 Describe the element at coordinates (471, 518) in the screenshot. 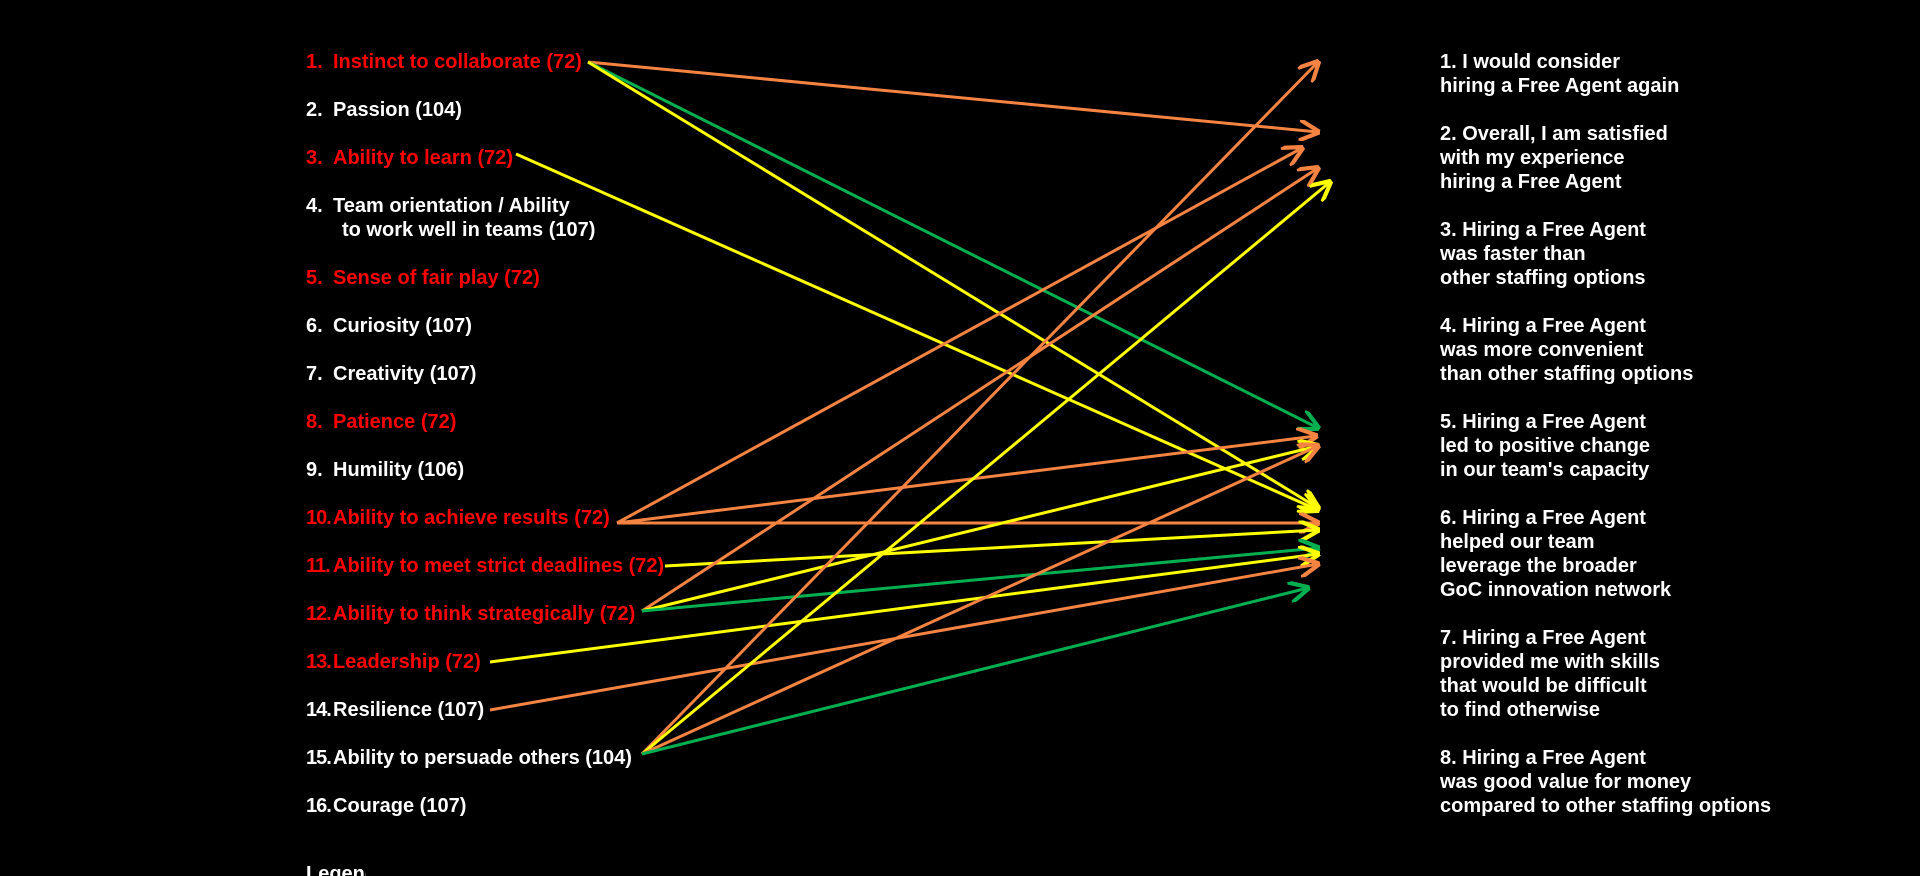

I see `attribute-text: Ability to achieve results (72)` at that location.